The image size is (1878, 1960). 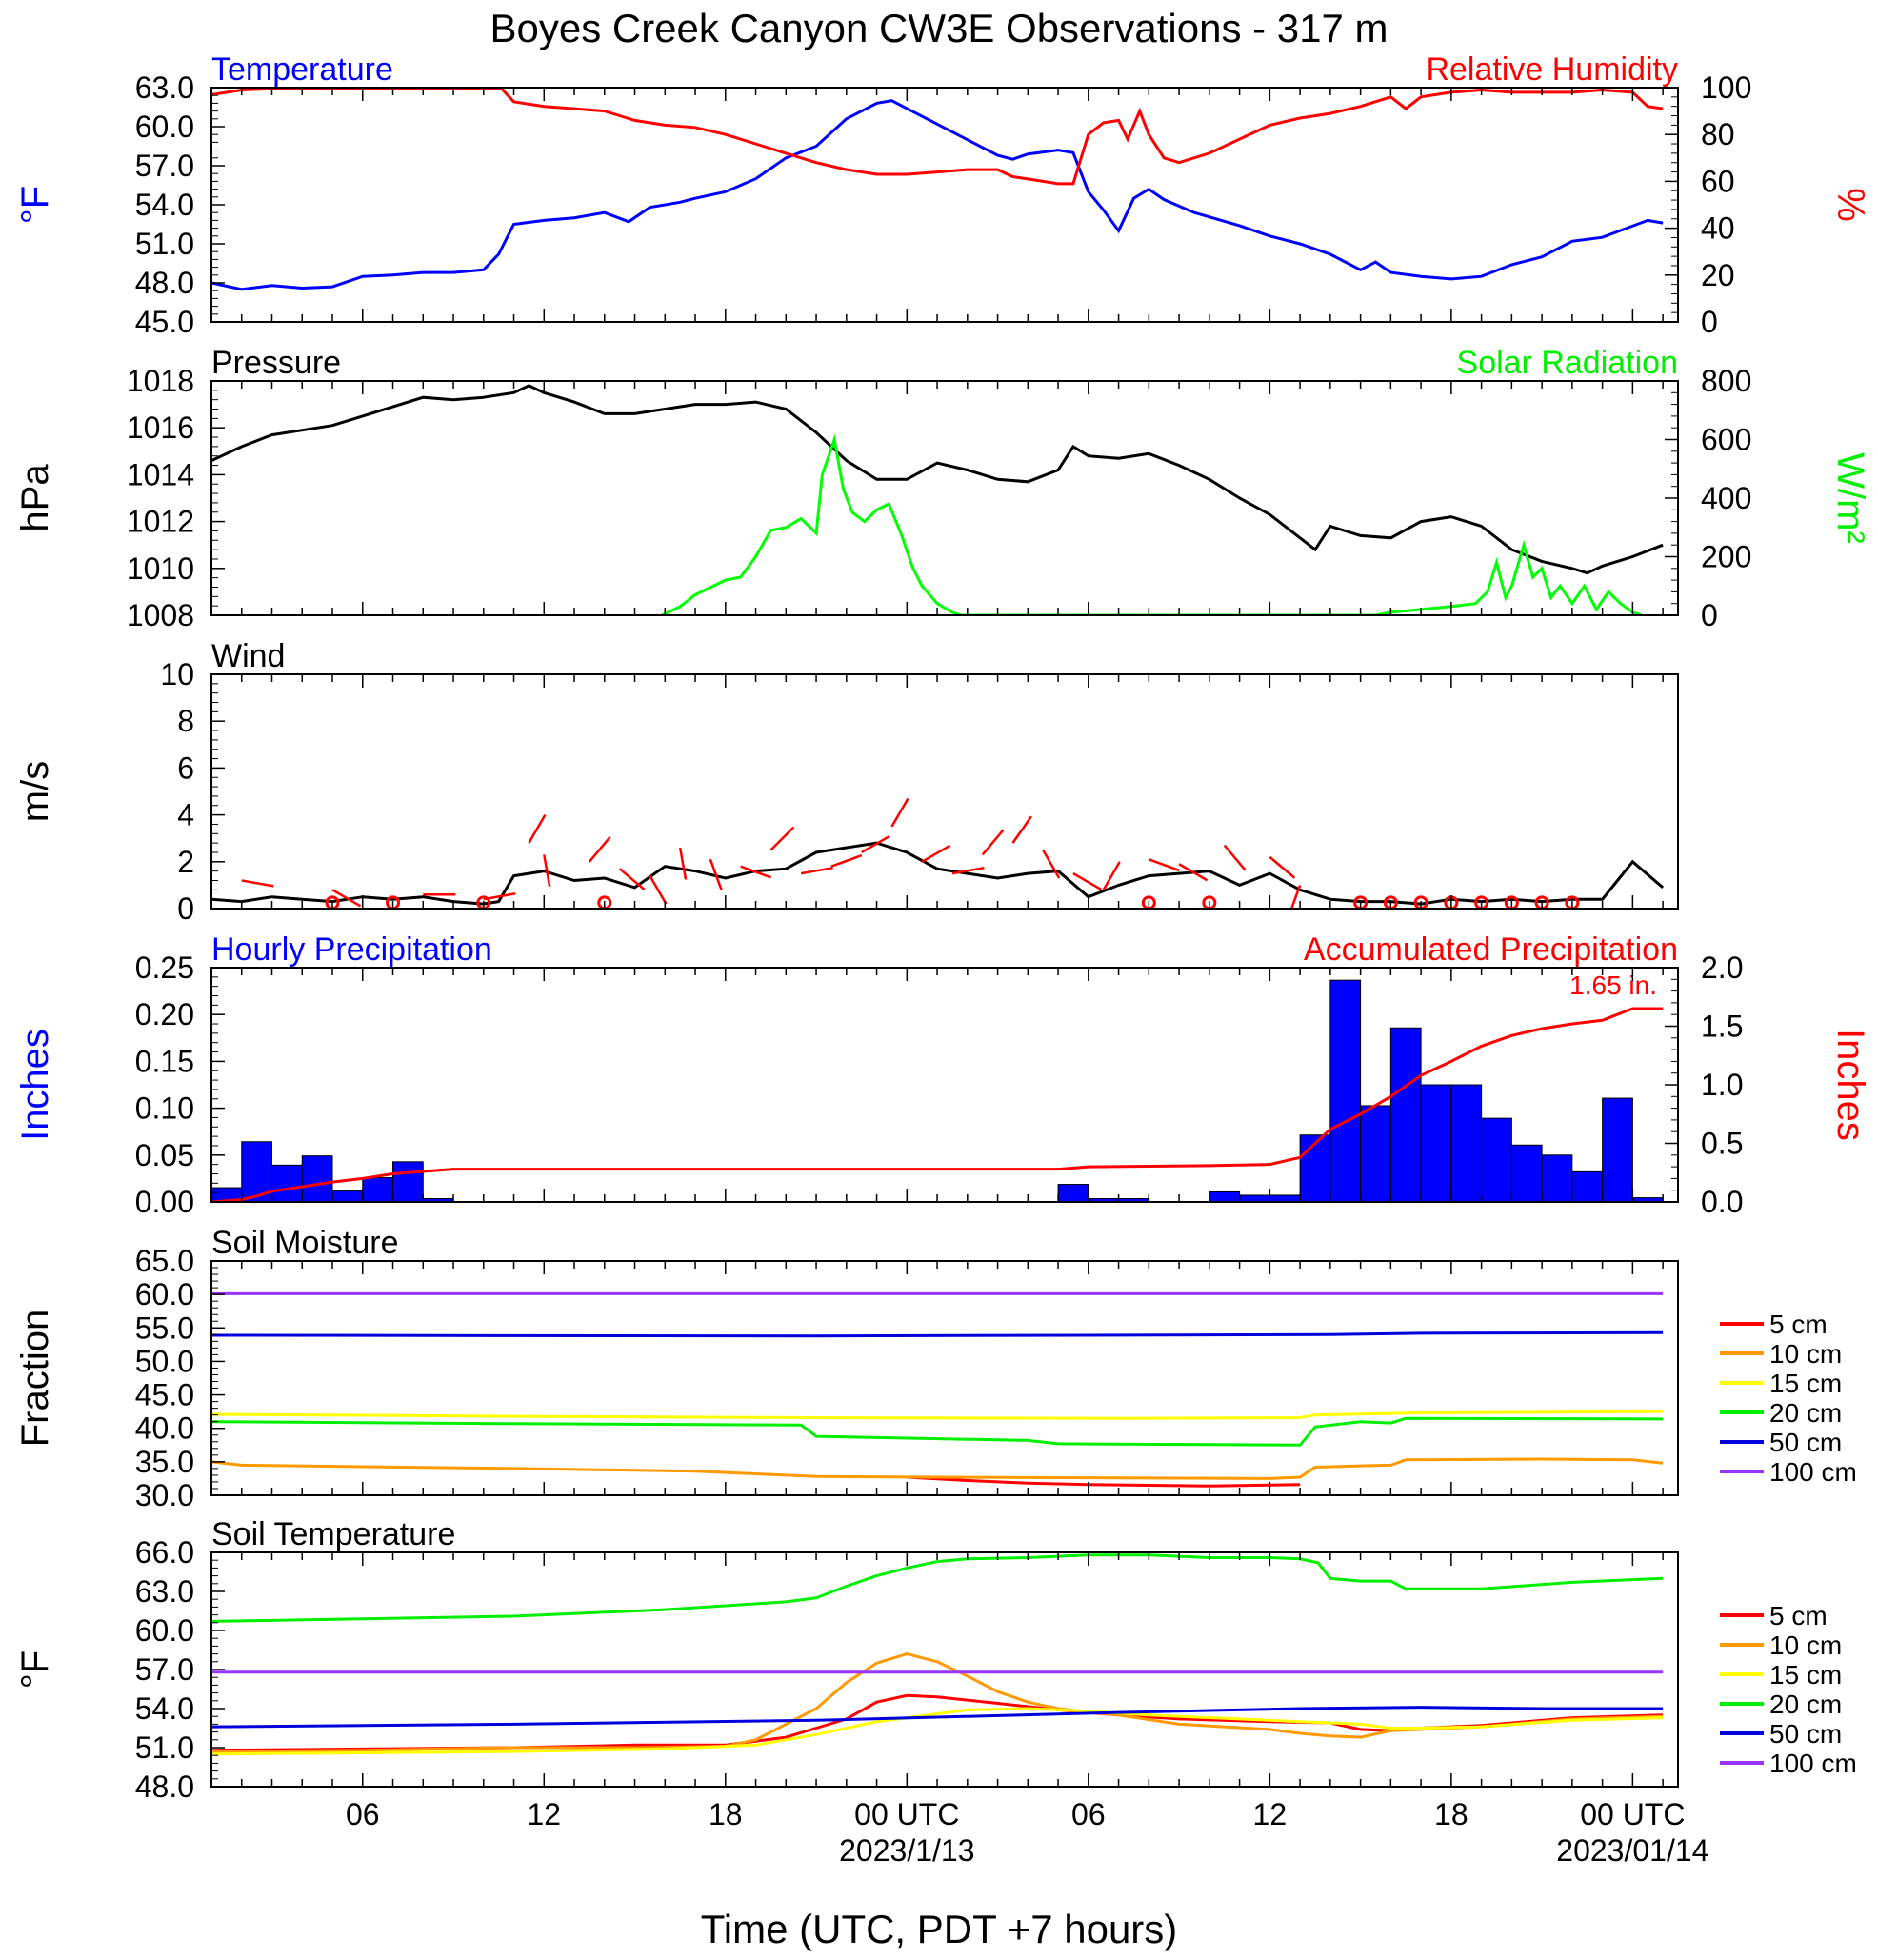 What do you see at coordinates (1709, 322) in the screenshot?
I see `y-tick-label-right: 0` at bounding box center [1709, 322].